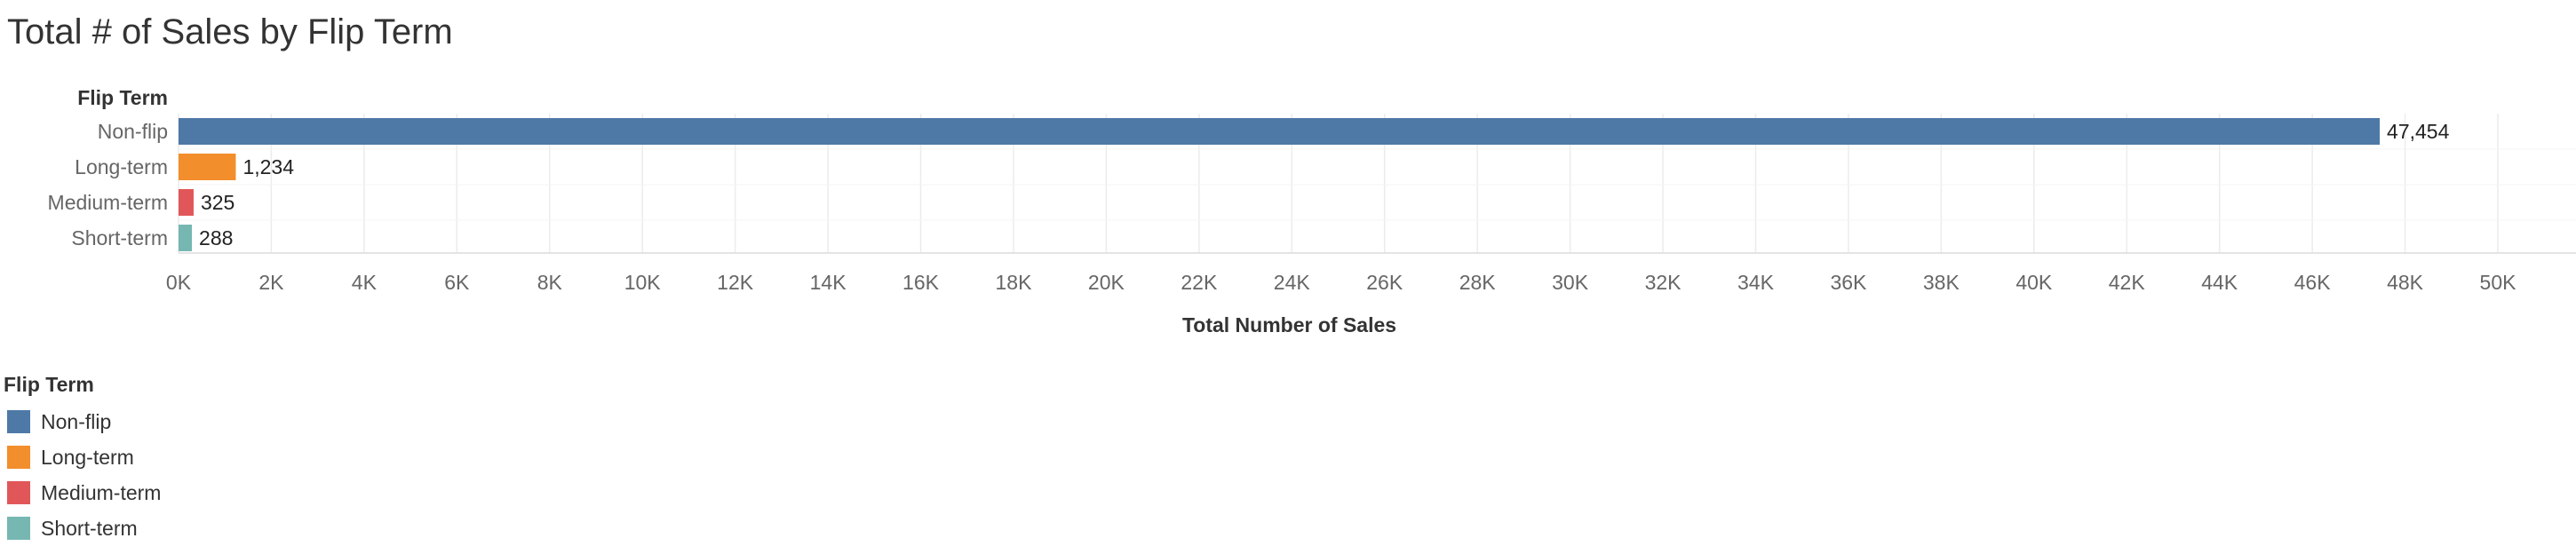 This screenshot has width=2576, height=546. I want to click on tick-label: 2K, so click(271, 282).